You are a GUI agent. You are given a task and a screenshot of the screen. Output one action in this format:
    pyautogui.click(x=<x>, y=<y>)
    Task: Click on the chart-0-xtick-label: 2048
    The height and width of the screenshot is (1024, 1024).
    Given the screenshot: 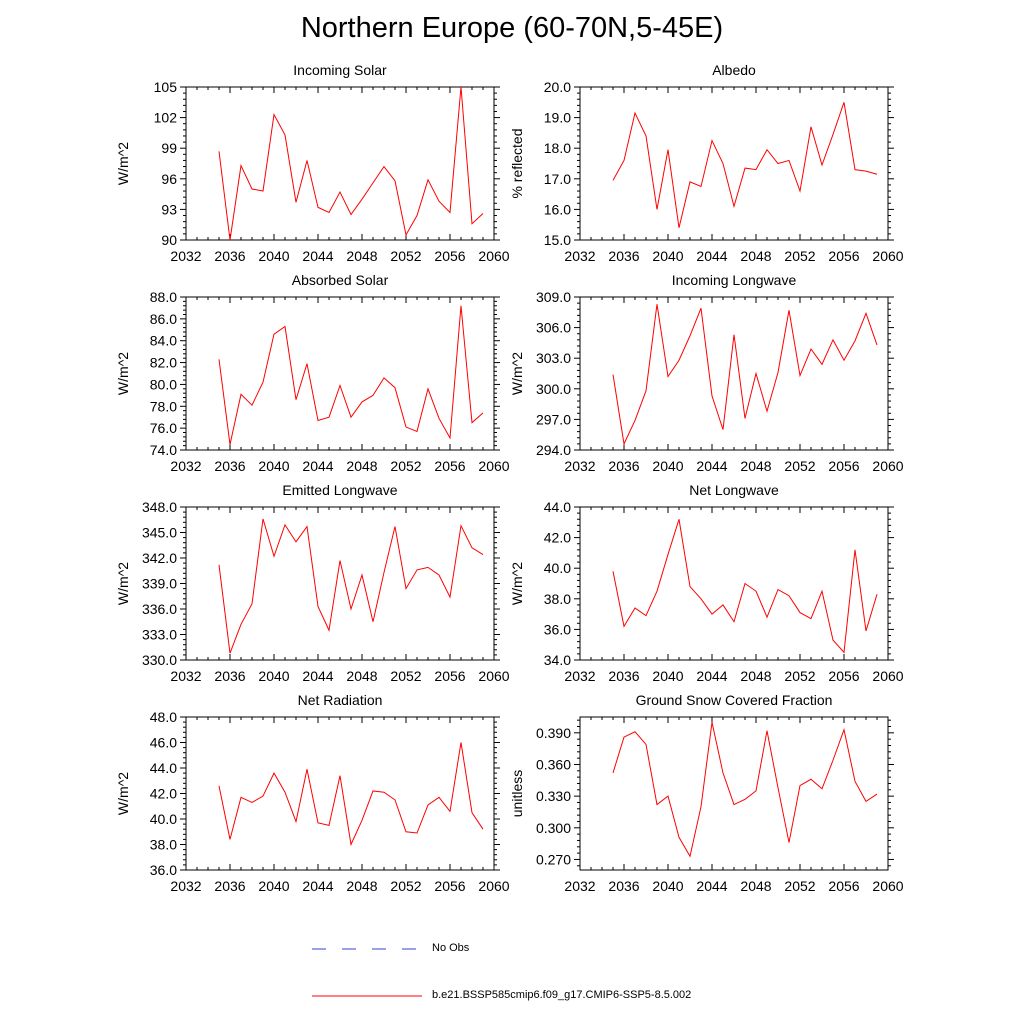 What is the action you would take?
    pyautogui.click(x=361, y=256)
    